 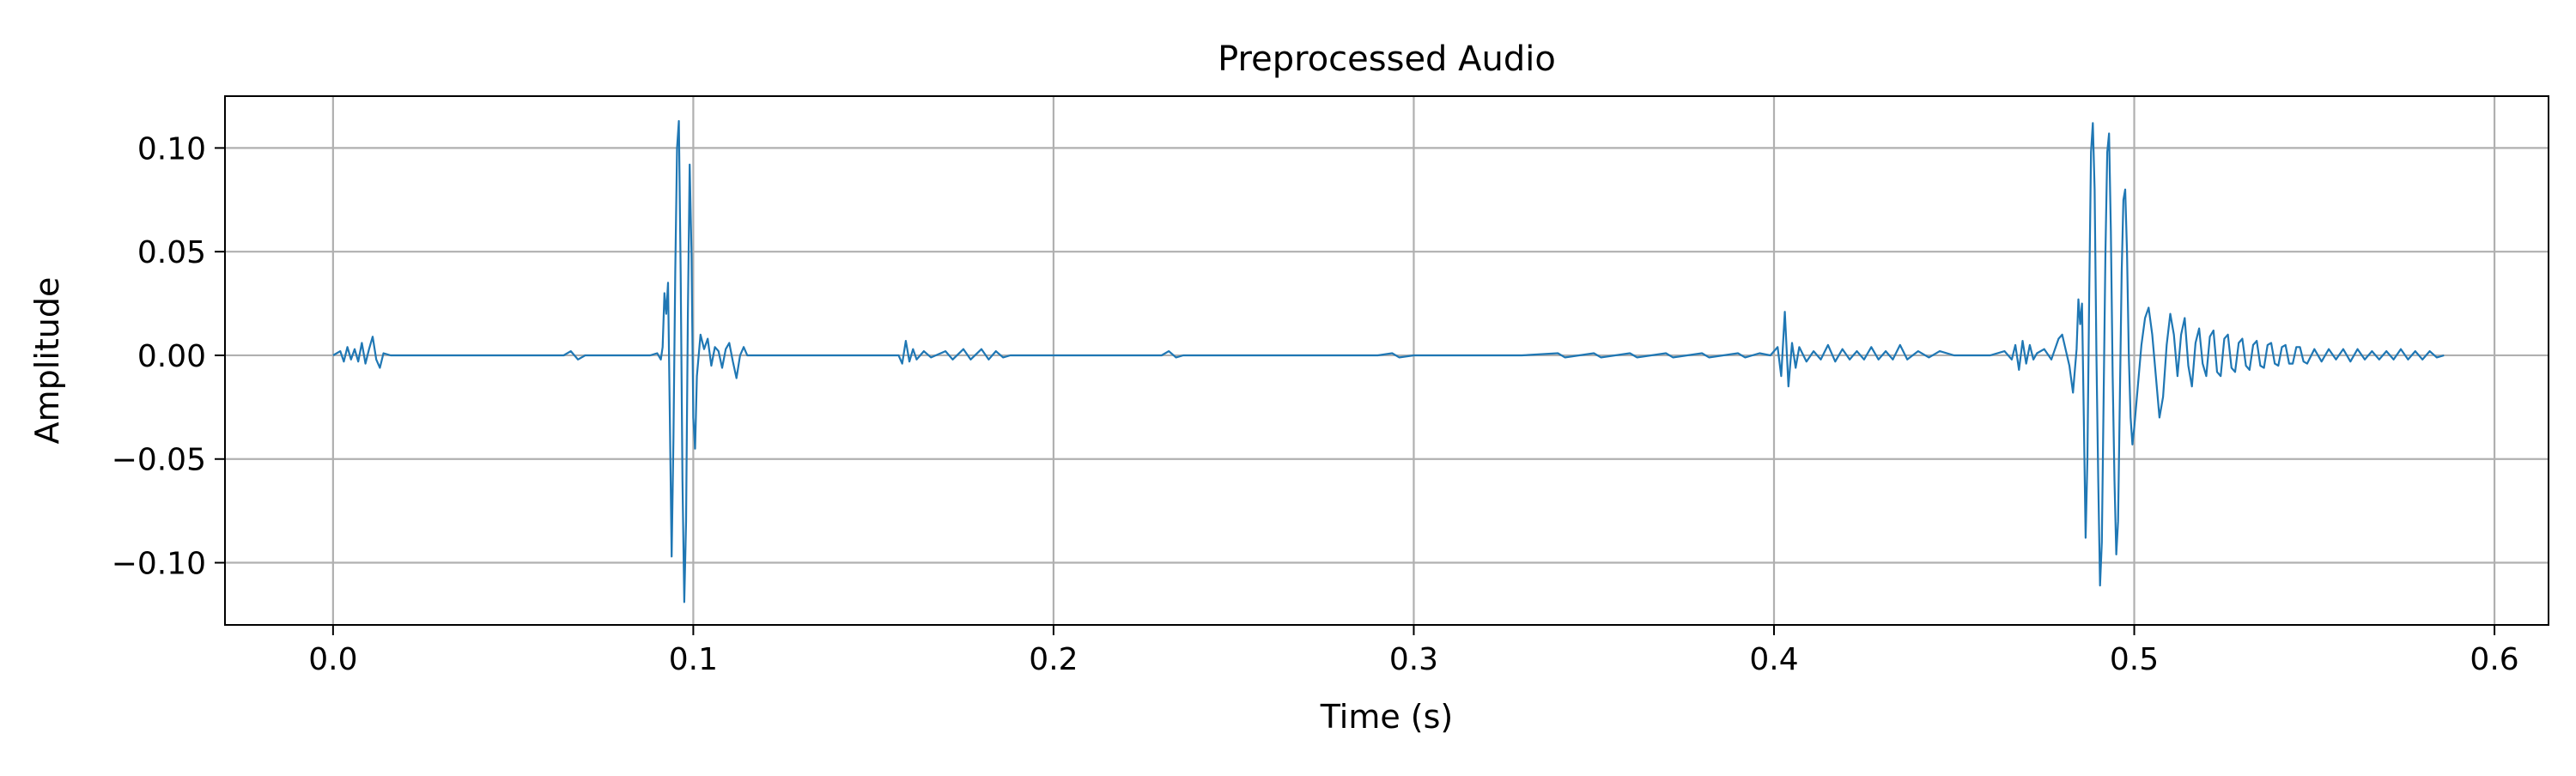 I want to click on y-tick-label: 0.00, so click(x=171, y=357).